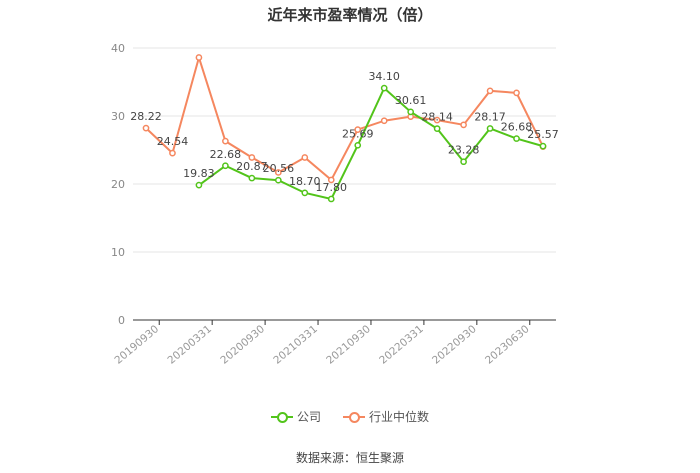 This screenshot has height=473, width=700. I want to click on company-data-label: 28.14, so click(437, 117).